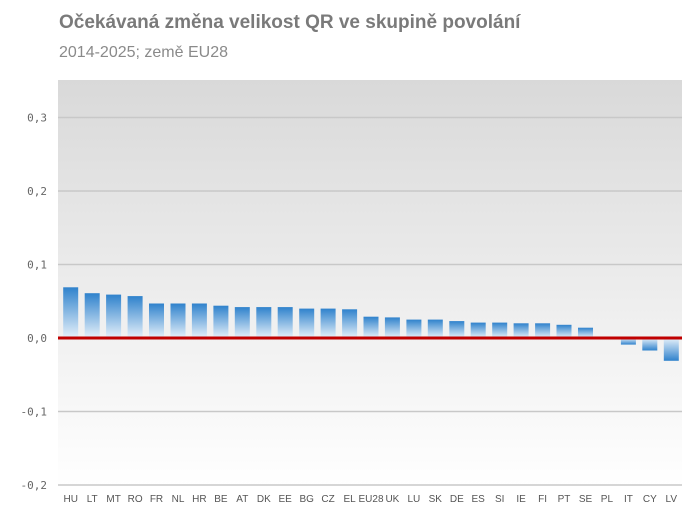 The height and width of the screenshot is (527, 697). What do you see at coordinates (92, 315) in the screenshot?
I see `bar-lt` at bounding box center [92, 315].